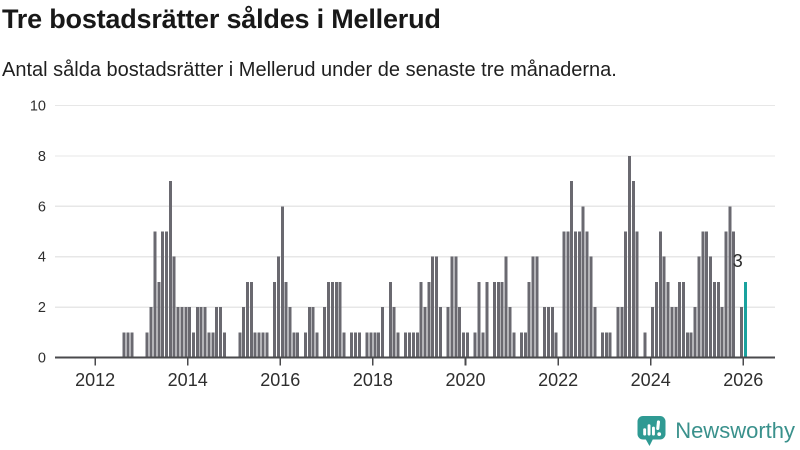  What do you see at coordinates (188, 380) in the screenshot?
I see `x-axis-label-2014: 2014` at bounding box center [188, 380].